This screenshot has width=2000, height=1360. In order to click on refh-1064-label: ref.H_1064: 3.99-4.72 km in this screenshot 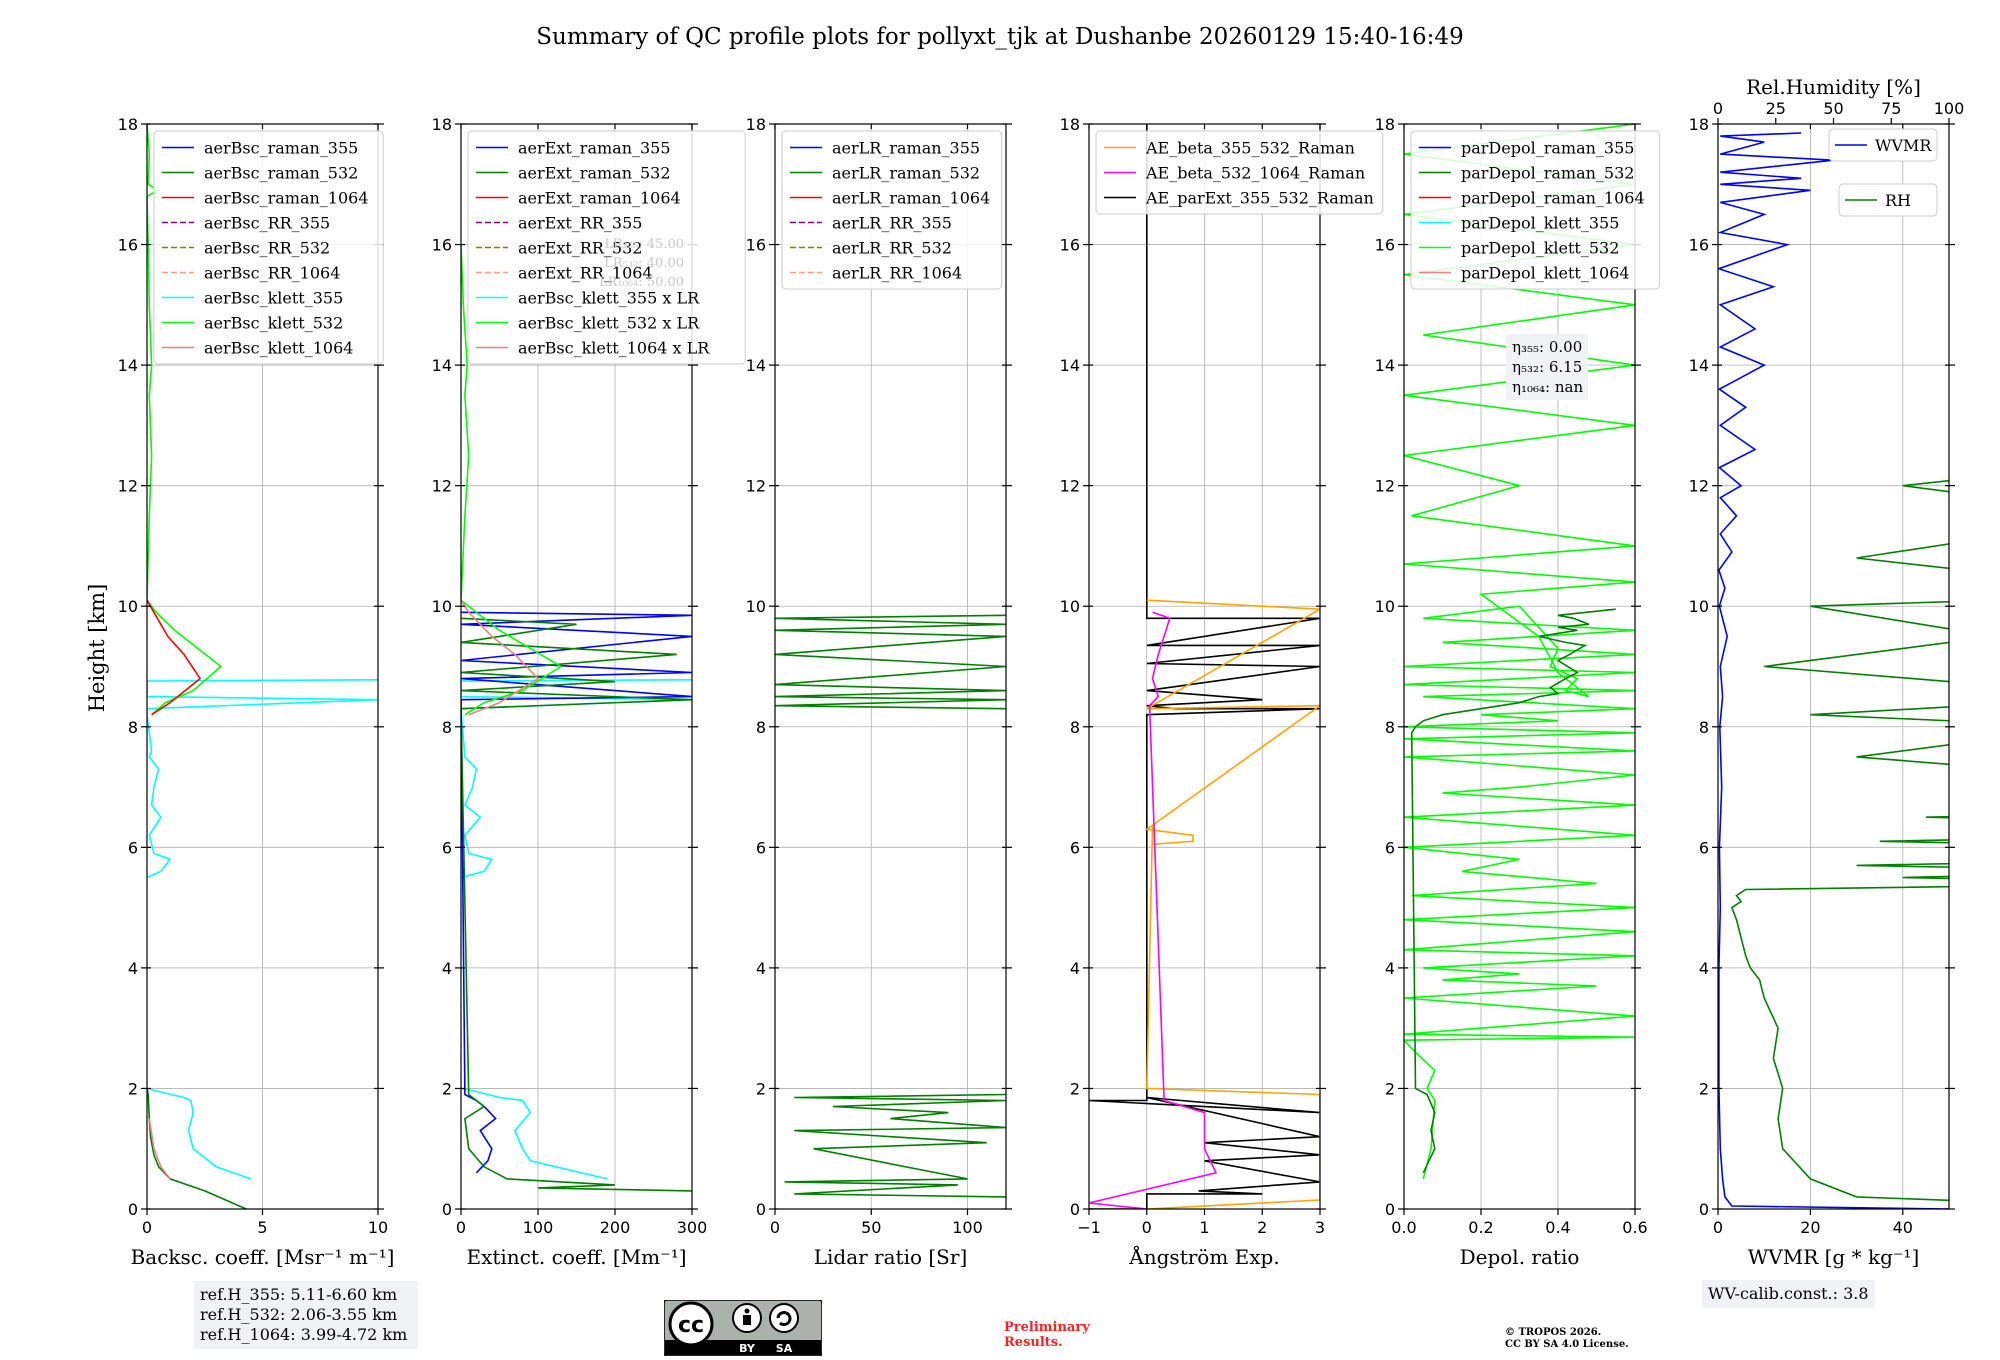, I will do `click(304, 1334)`.